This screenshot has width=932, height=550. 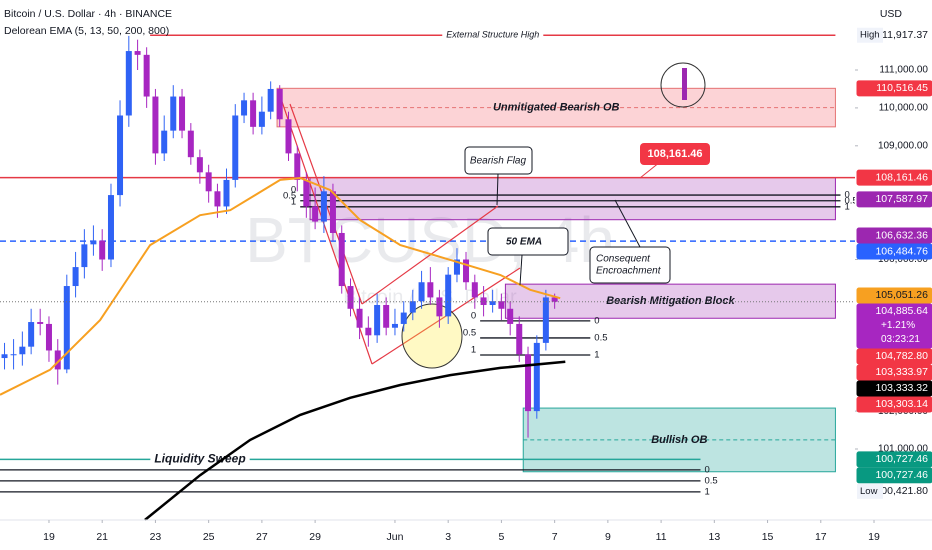 I want to click on y-tick-label: 111,000.00, so click(x=903, y=70).